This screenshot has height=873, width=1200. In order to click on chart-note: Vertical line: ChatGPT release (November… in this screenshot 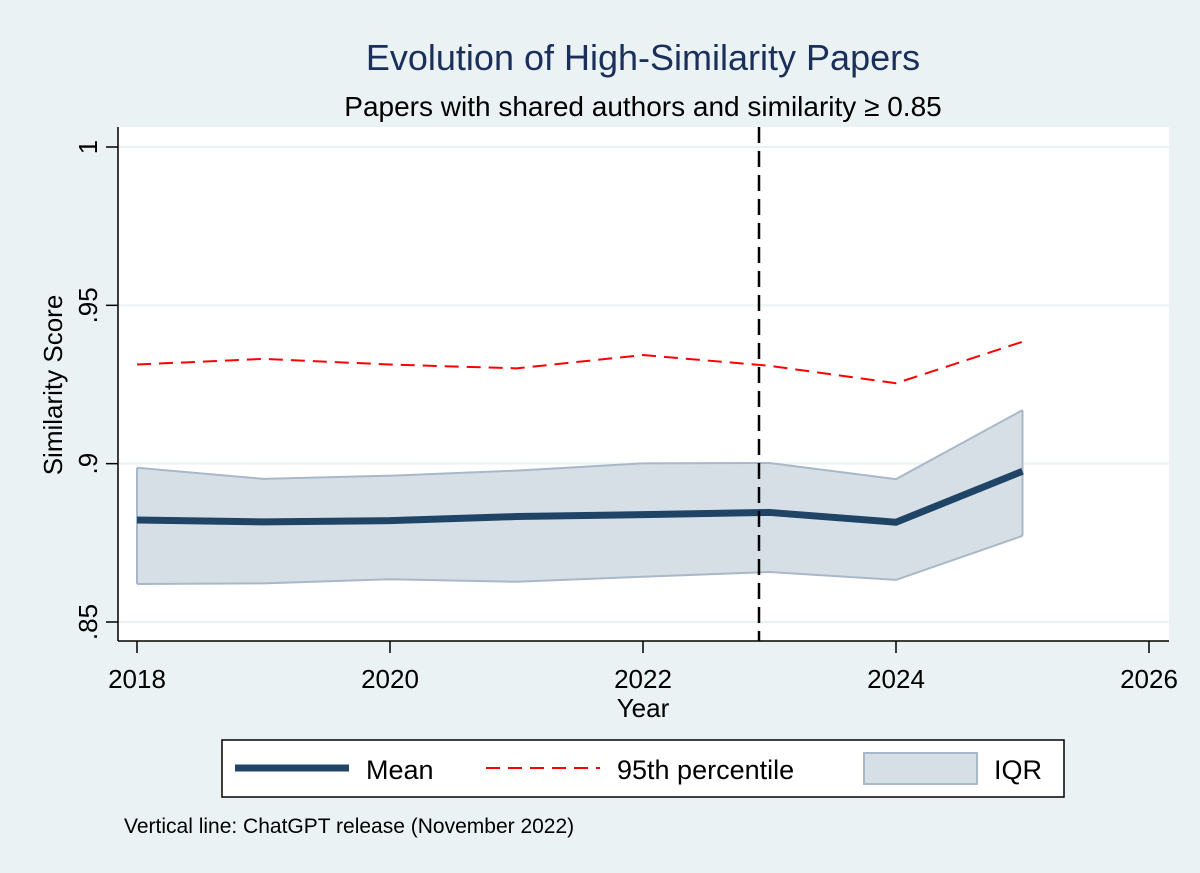, I will do `click(349, 826)`.